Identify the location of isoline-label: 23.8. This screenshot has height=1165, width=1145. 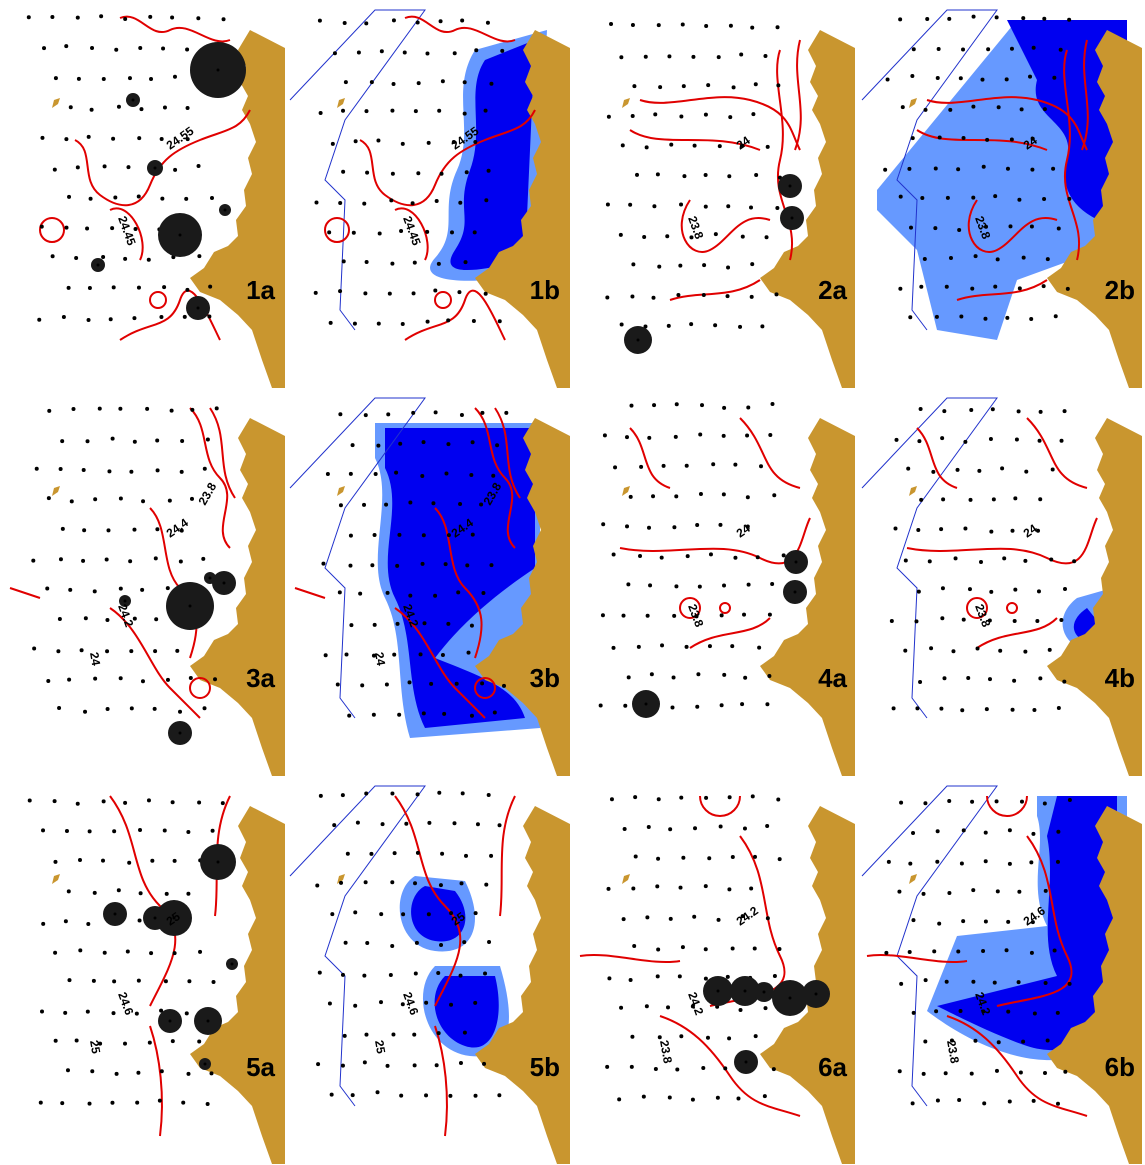
(207, 494).